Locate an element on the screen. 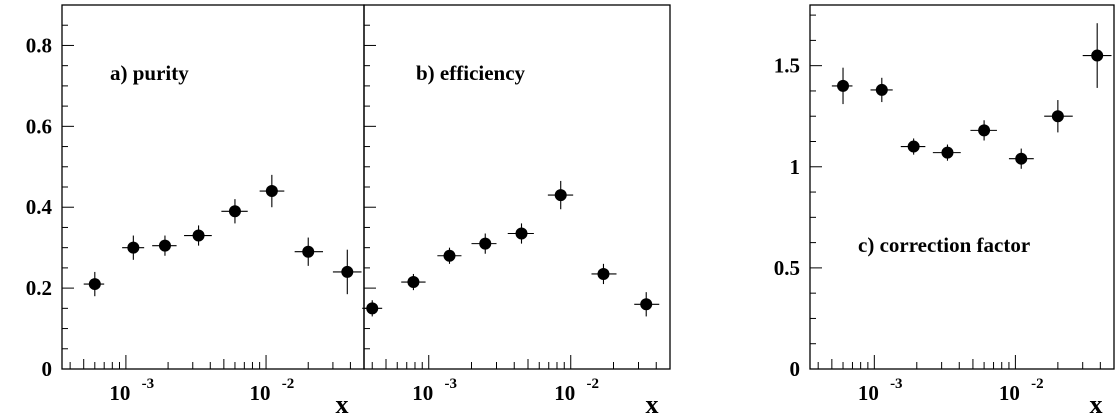 Image resolution: width=1116 pixels, height=415 pixels. y-tick-label: 1 is located at coordinates (795, 167).